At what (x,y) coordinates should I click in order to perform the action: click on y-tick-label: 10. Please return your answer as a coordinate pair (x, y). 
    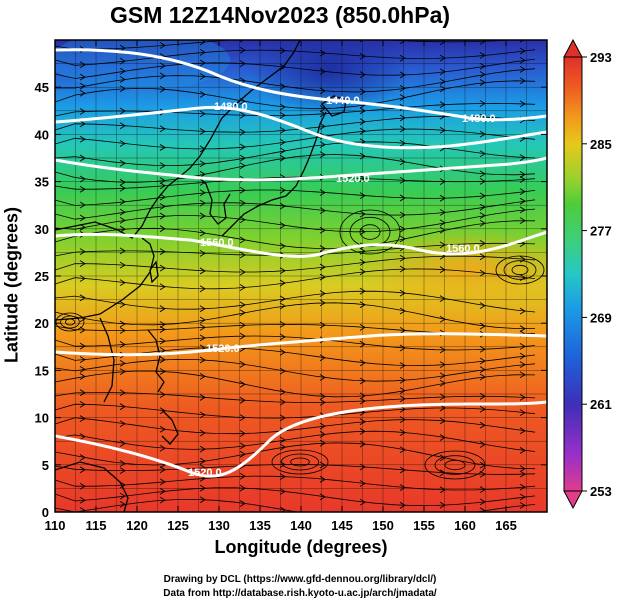
    Looking at the image, I should click on (42, 418).